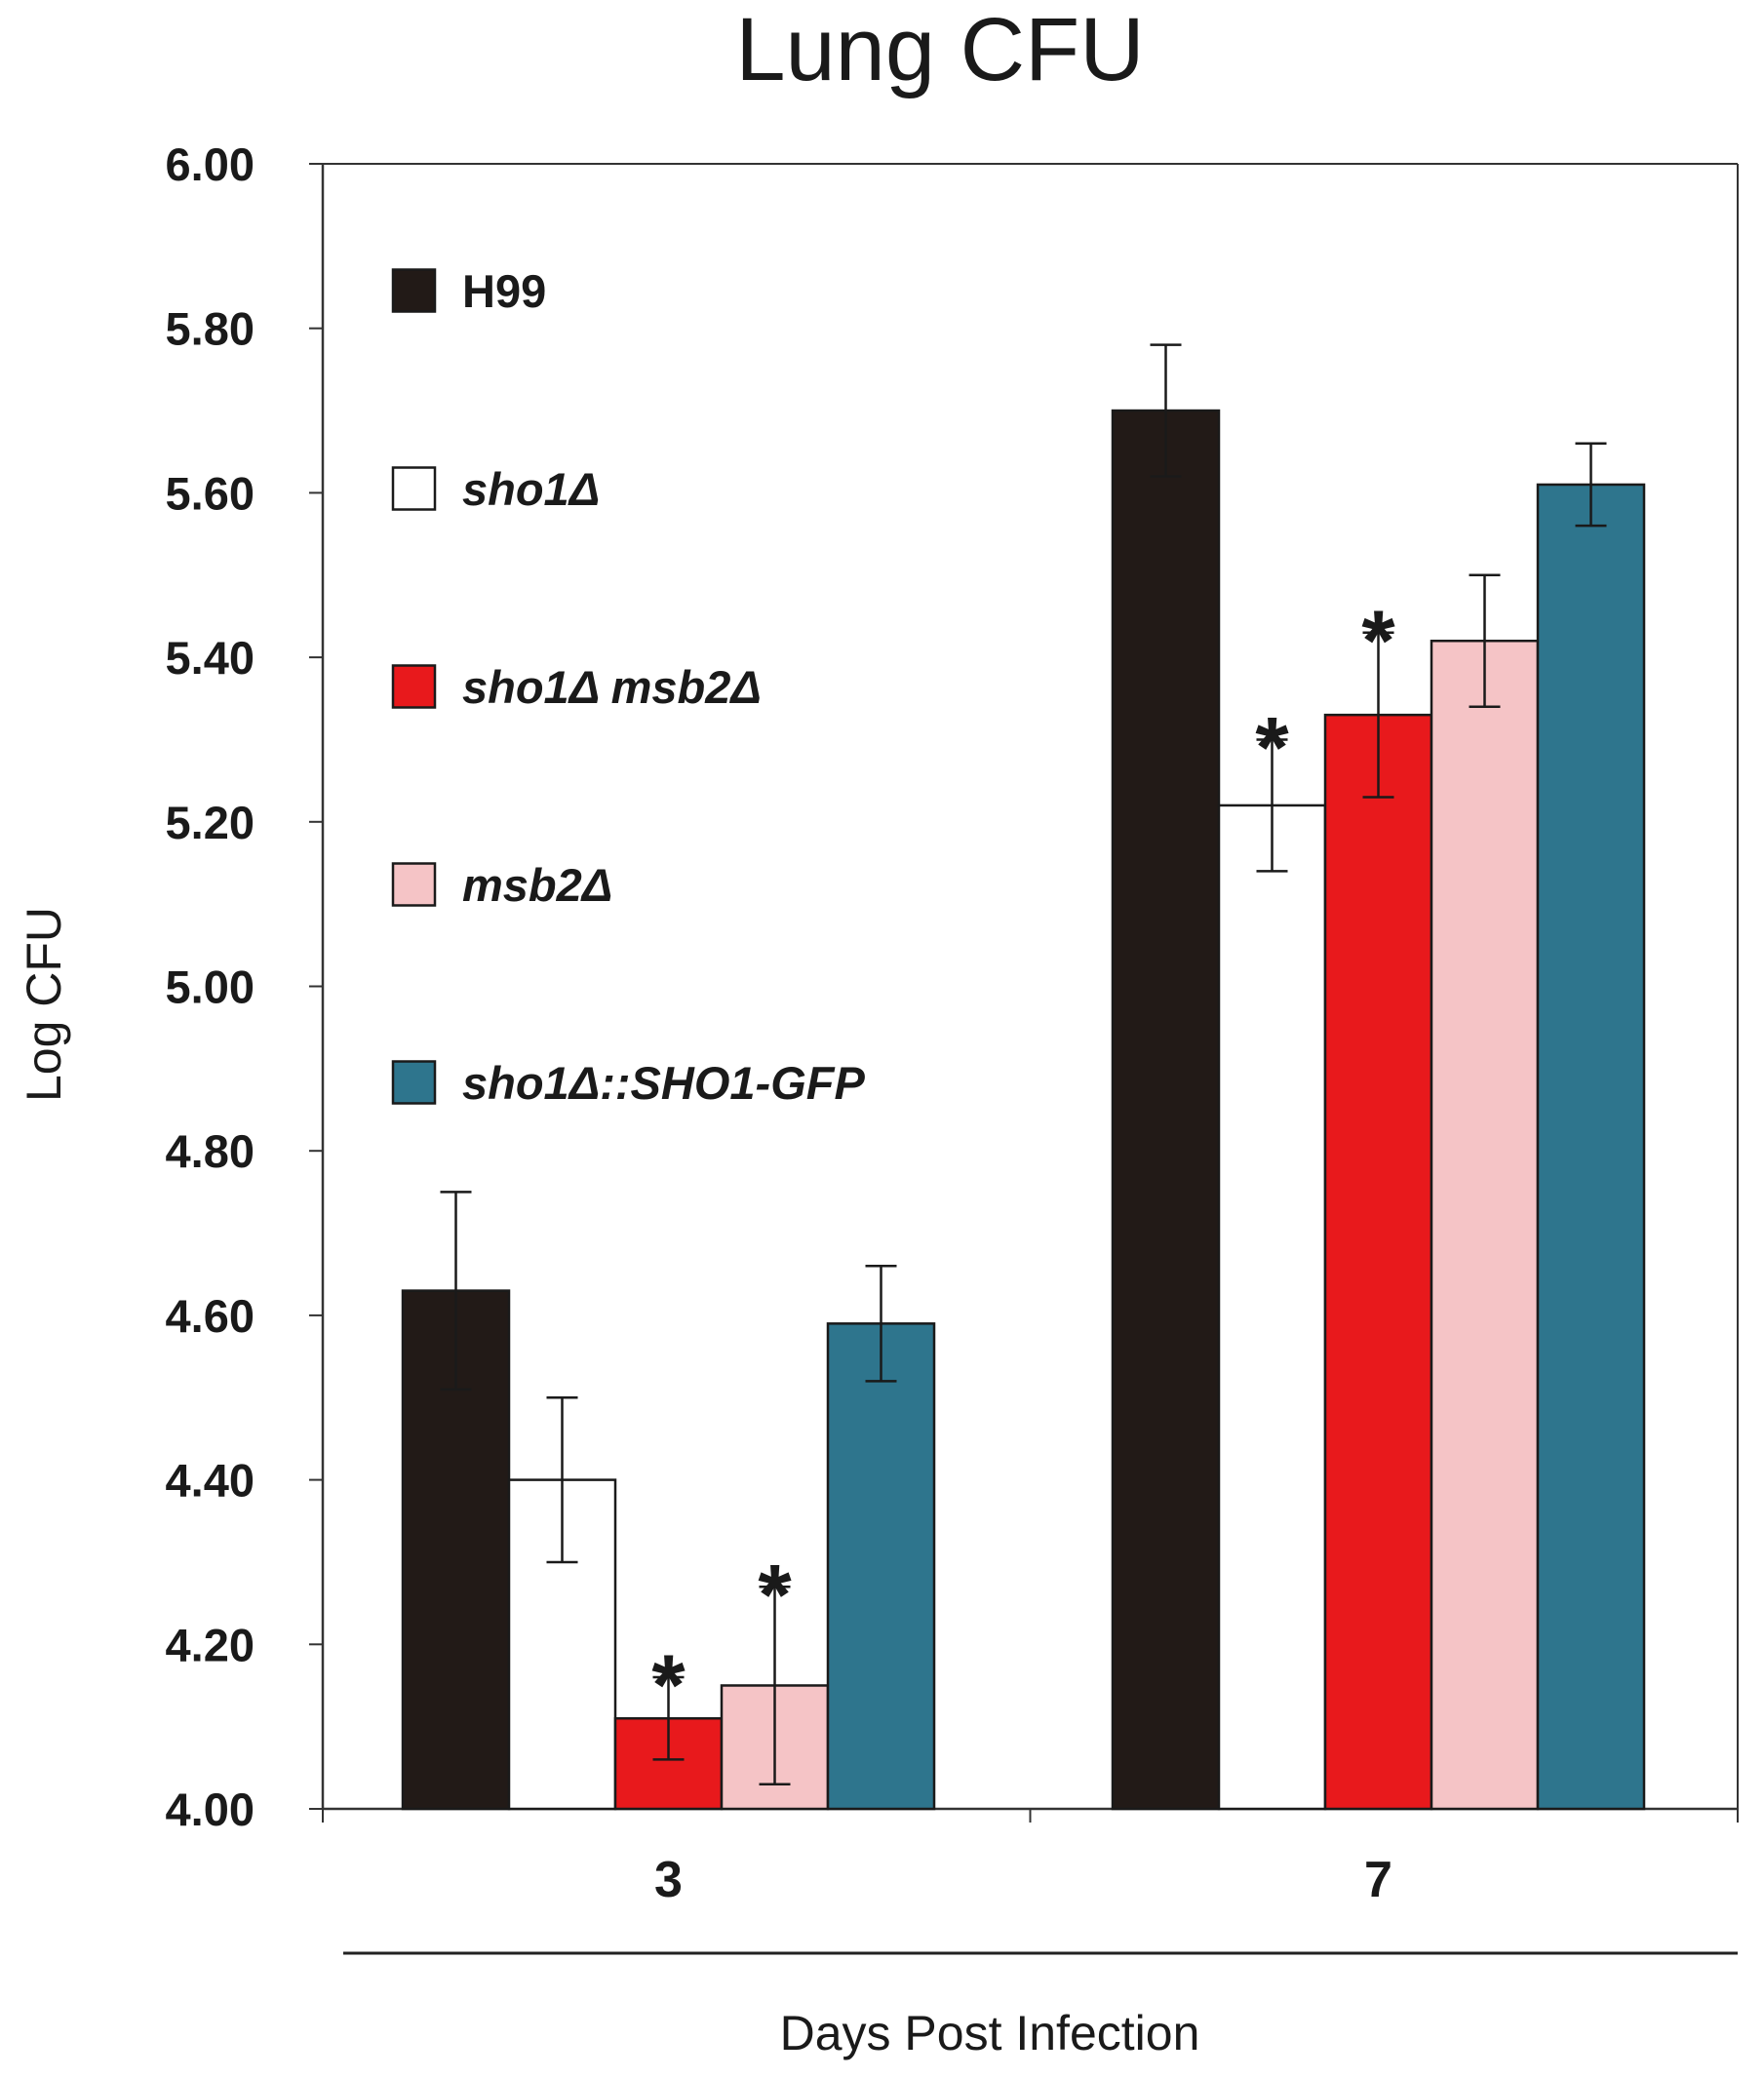  What do you see at coordinates (210, 1151) in the screenshot?
I see `y-tick-label: 4.80` at bounding box center [210, 1151].